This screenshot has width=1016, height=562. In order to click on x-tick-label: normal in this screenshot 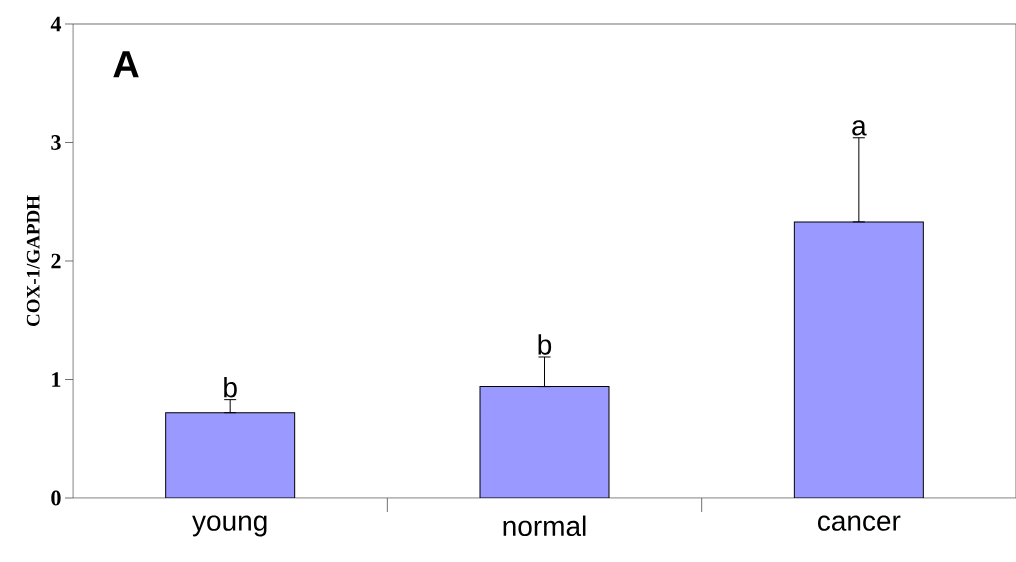, I will do `click(544, 526)`.